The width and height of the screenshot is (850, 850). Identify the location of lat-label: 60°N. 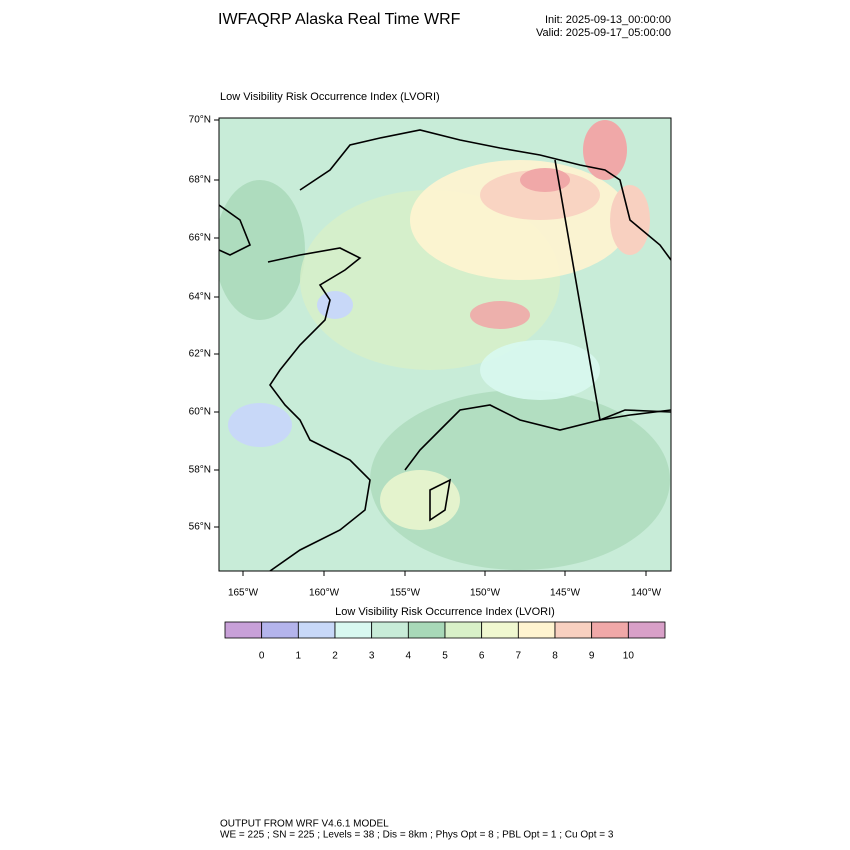
(200, 412).